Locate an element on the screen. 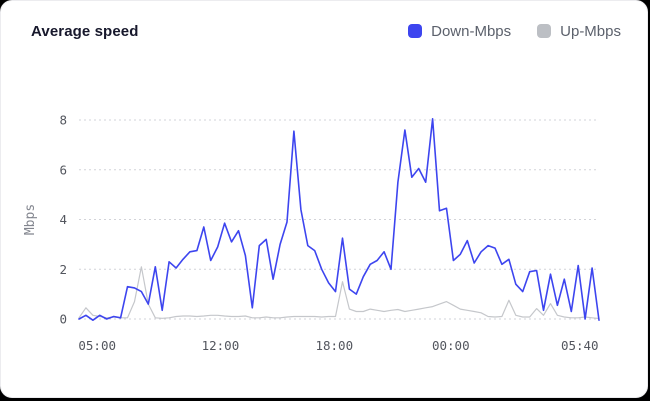  svg-text: 05:00 is located at coordinates (97, 345).